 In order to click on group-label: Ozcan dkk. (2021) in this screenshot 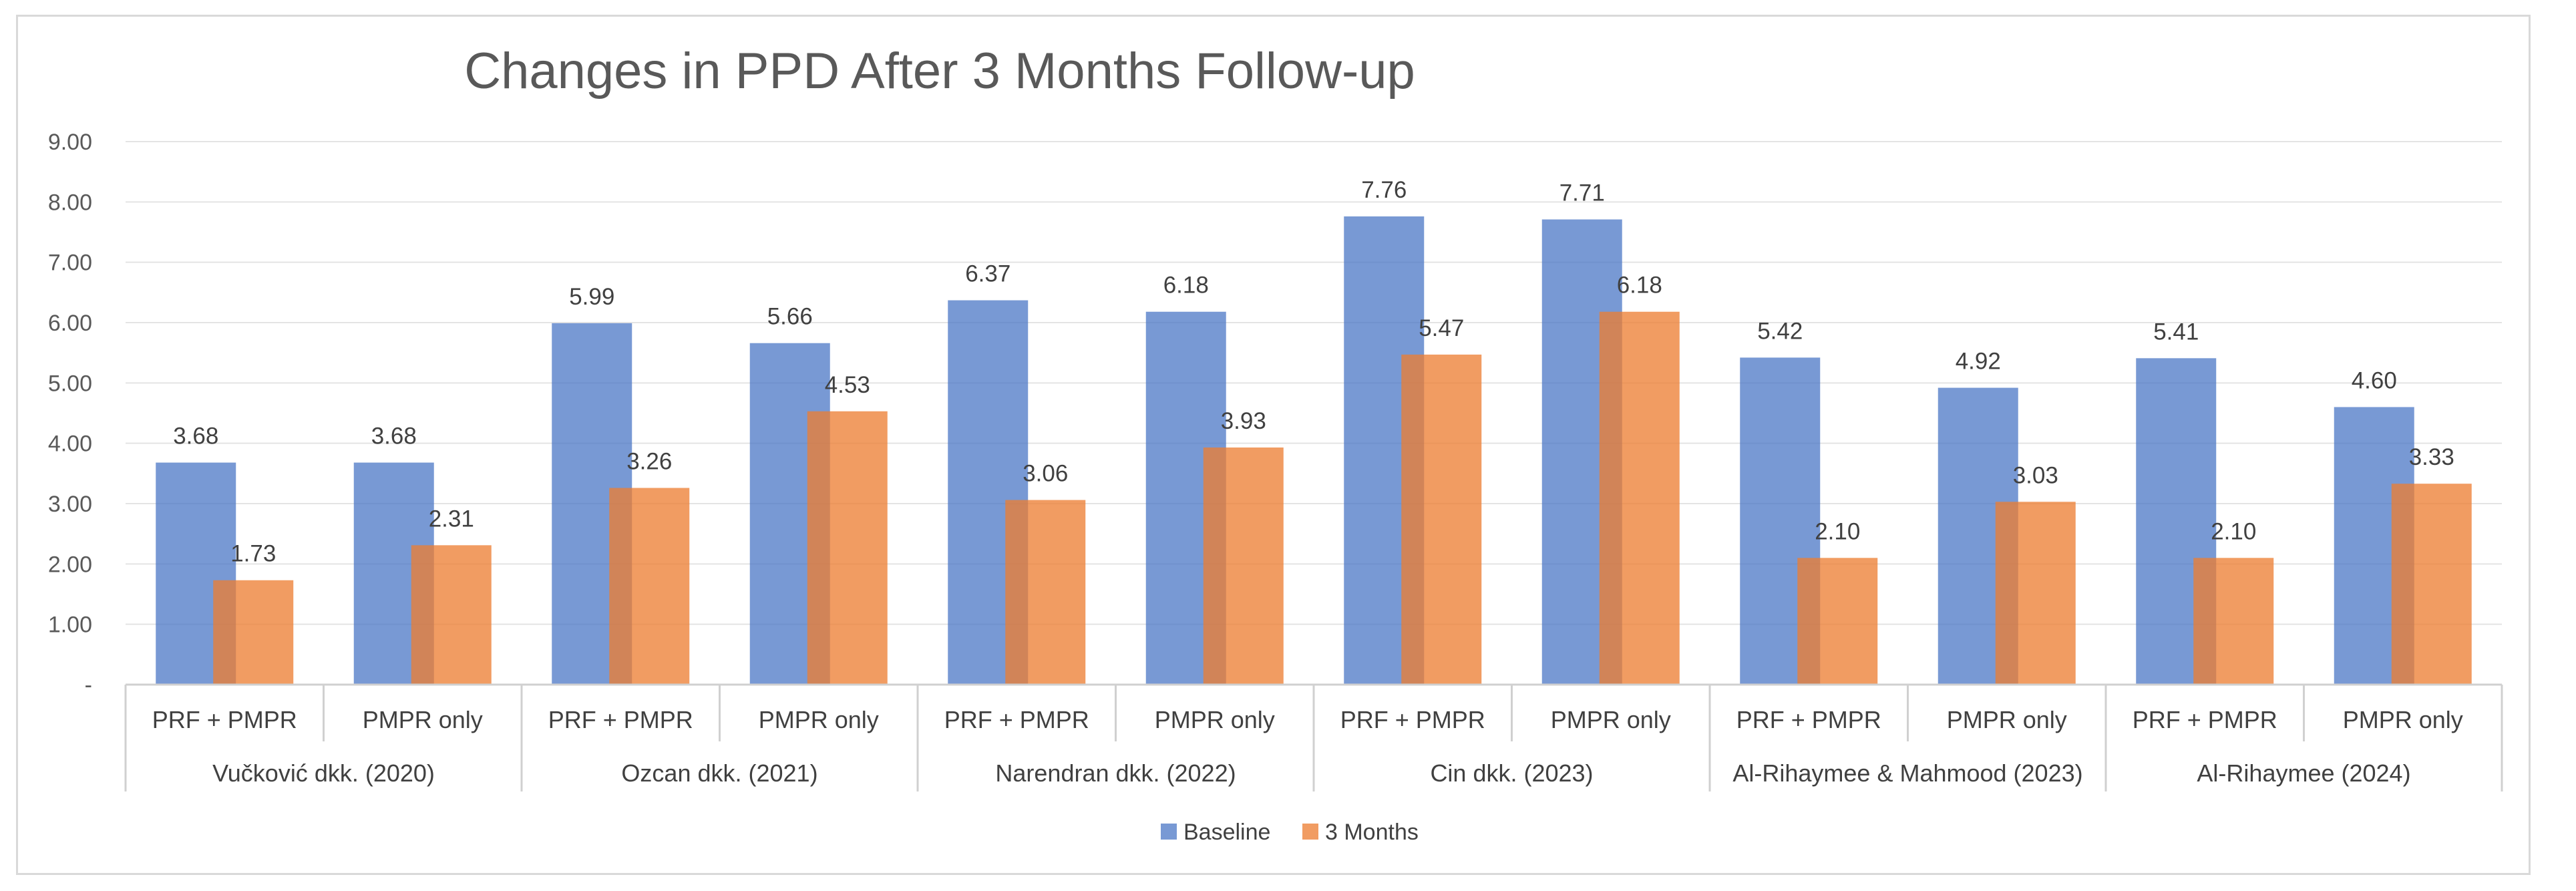, I will do `click(719, 773)`.